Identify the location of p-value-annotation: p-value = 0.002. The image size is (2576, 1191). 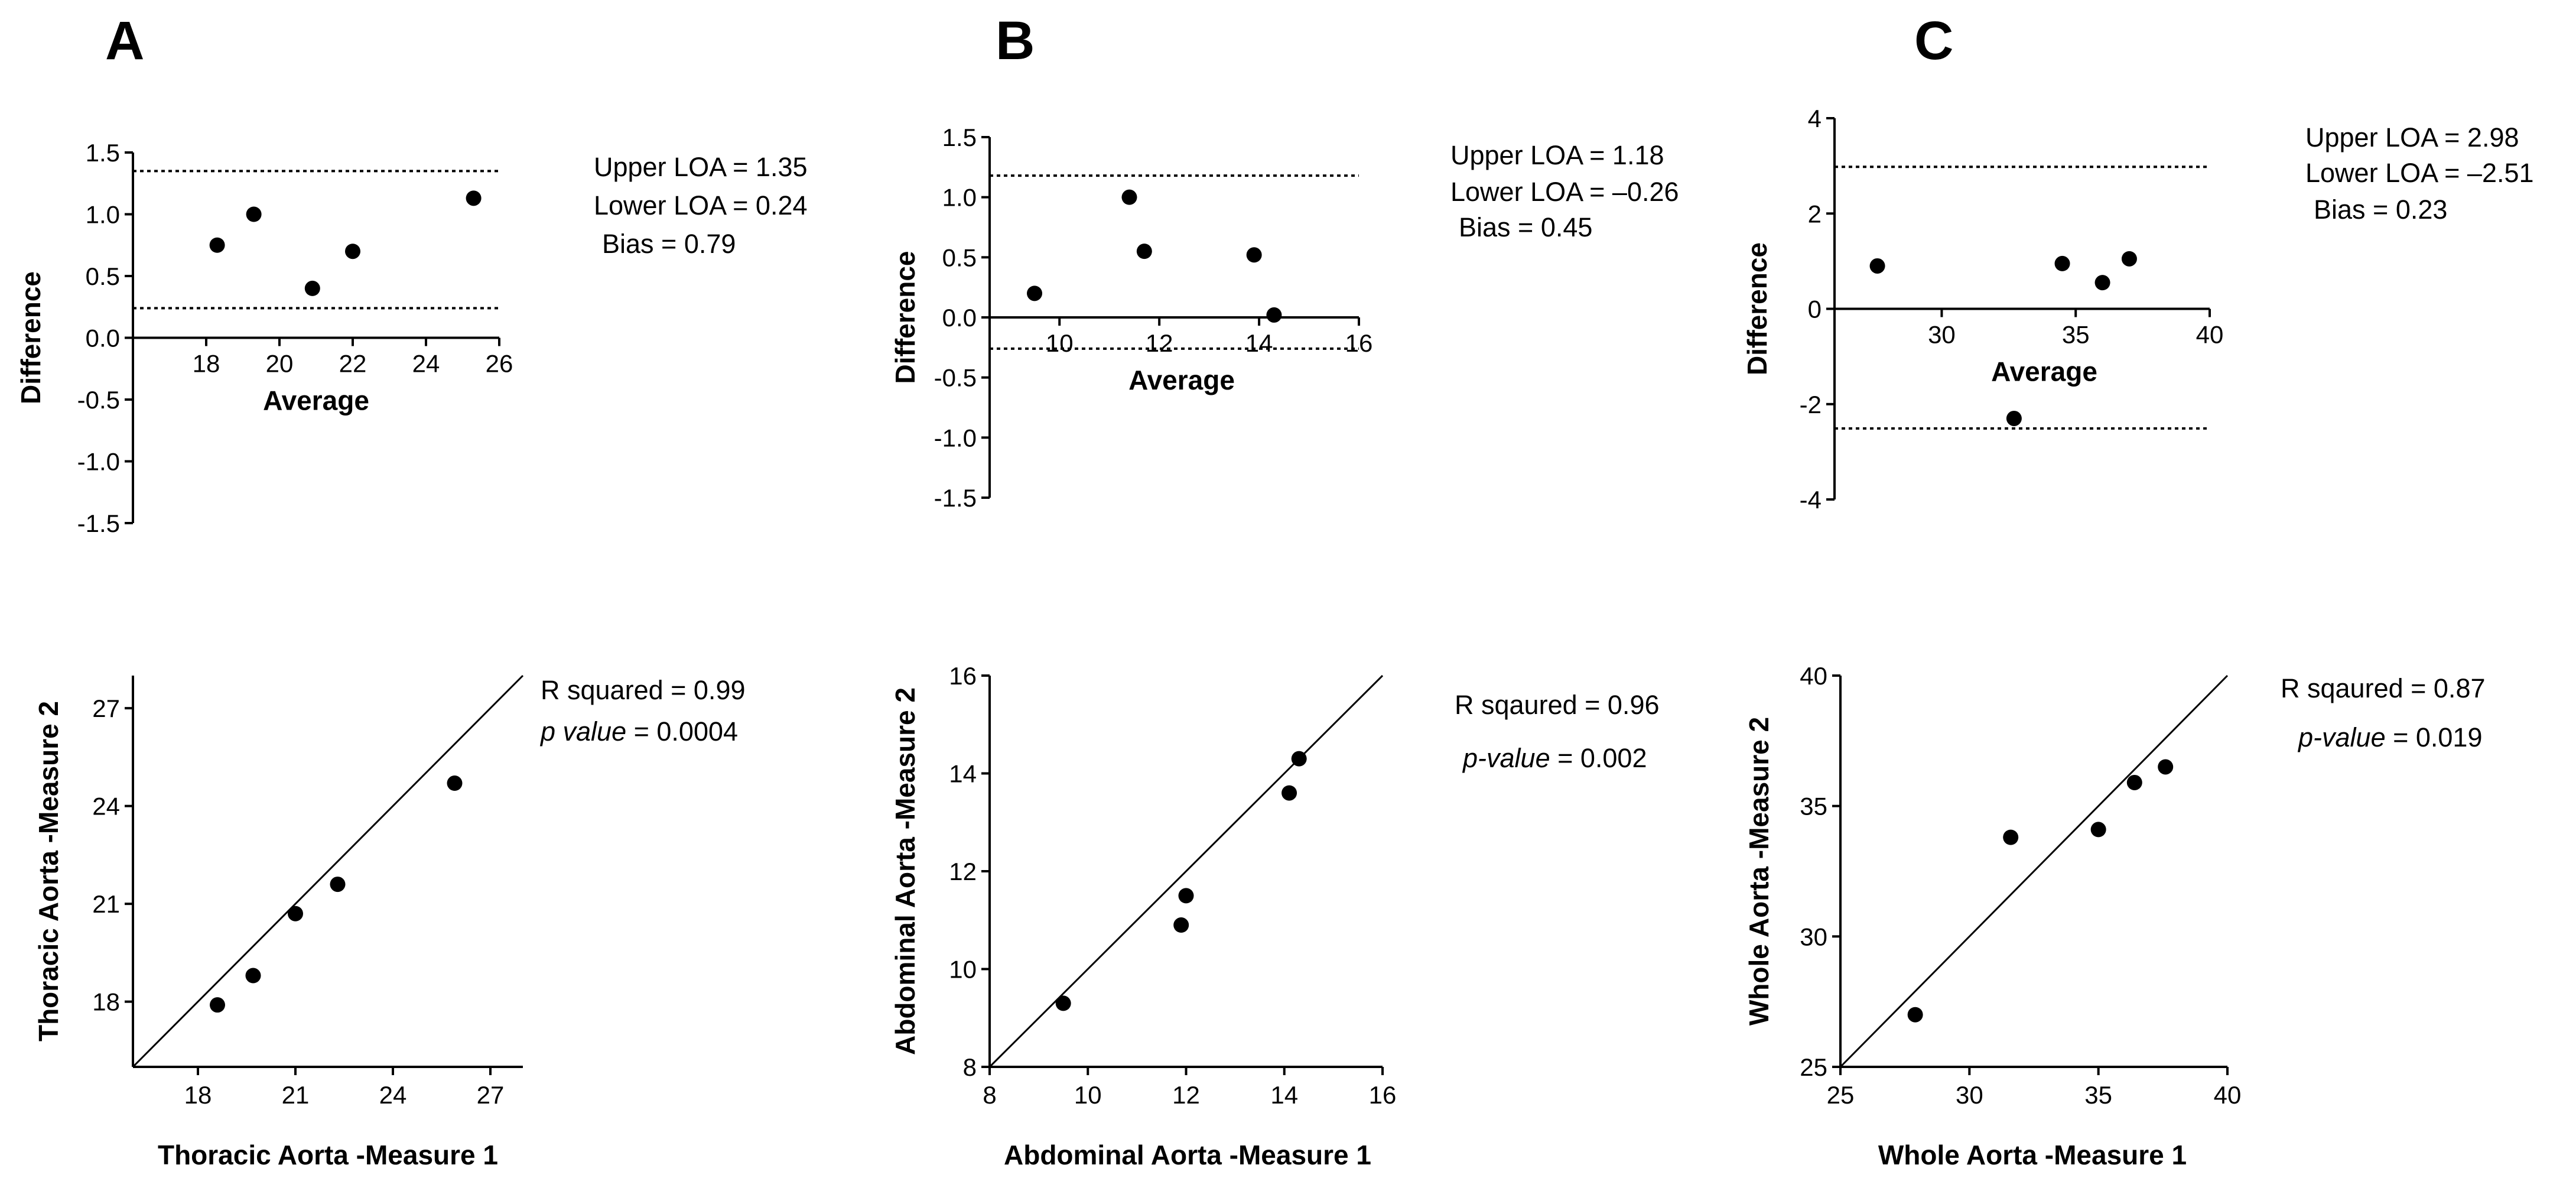
(1554, 758).